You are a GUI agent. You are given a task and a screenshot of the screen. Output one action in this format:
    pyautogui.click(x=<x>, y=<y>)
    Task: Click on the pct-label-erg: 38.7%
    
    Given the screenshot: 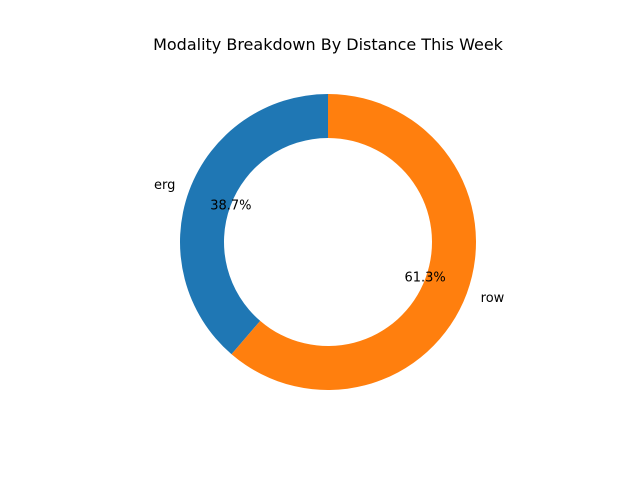 What is the action you would take?
    pyautogui.click(x=230, y=205)
    